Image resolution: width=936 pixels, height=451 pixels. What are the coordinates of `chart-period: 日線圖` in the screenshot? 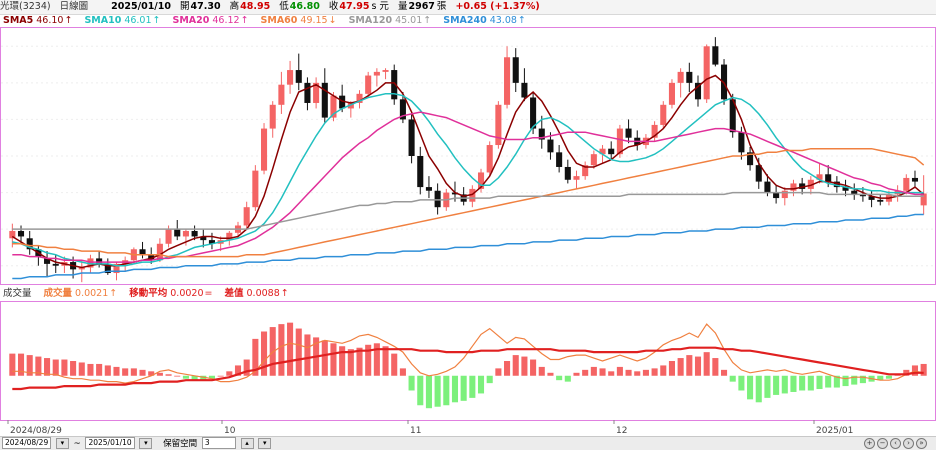 It's located at (74, 6).